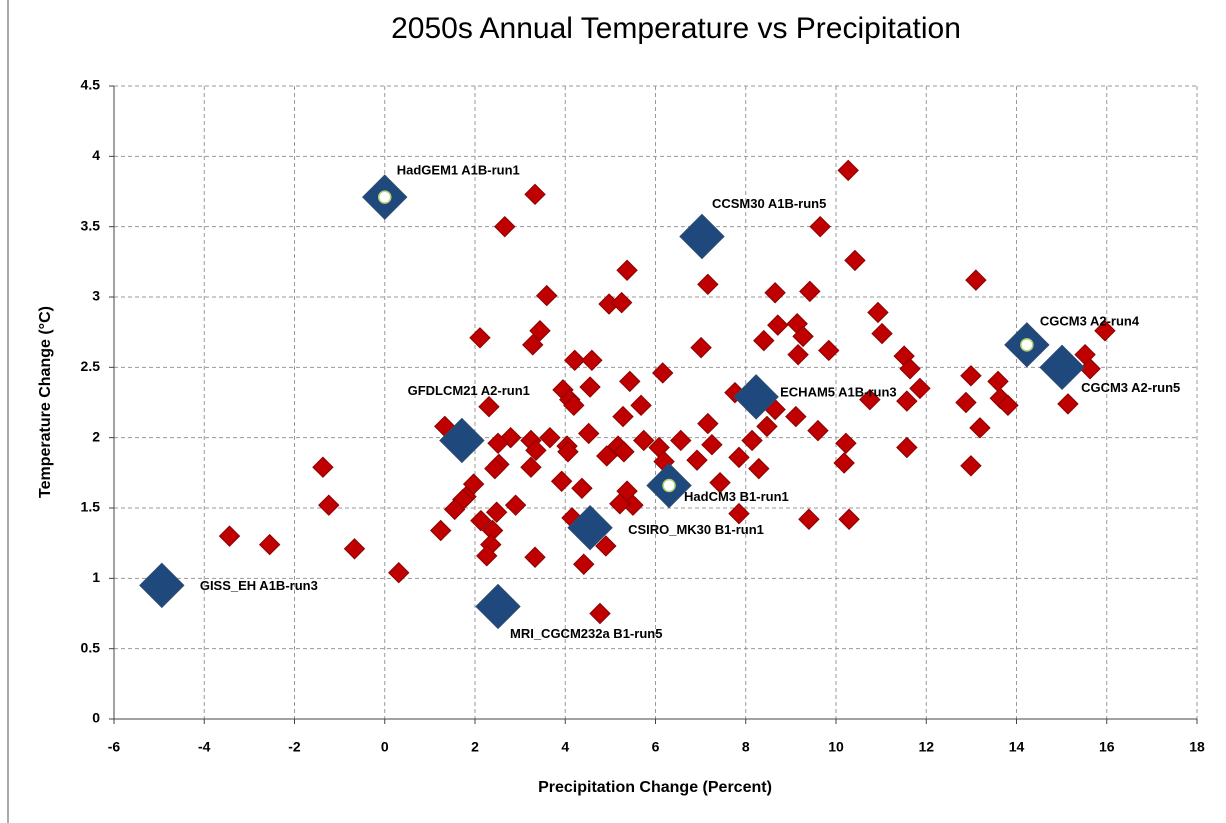  I want to click on point-label: CGCM3 A2-run5, so click(1130, 387).